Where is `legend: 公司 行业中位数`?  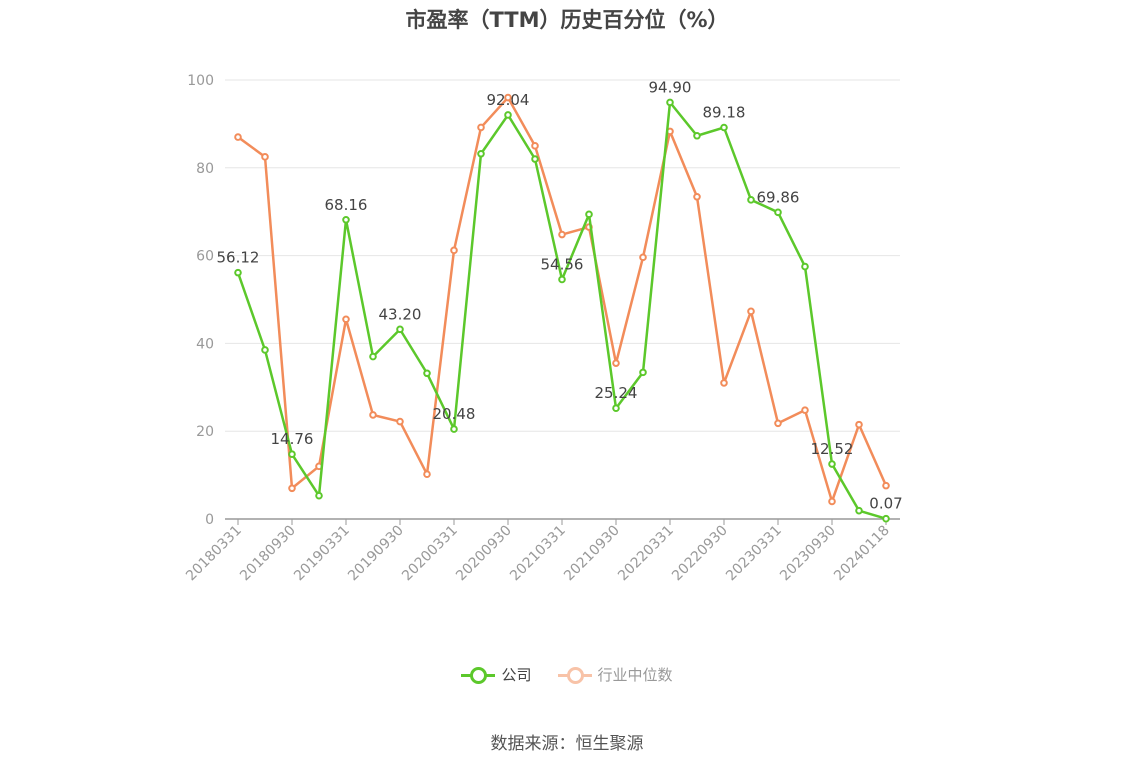 legend: 公司 行业中位数 is located at coordinates (567, 674).